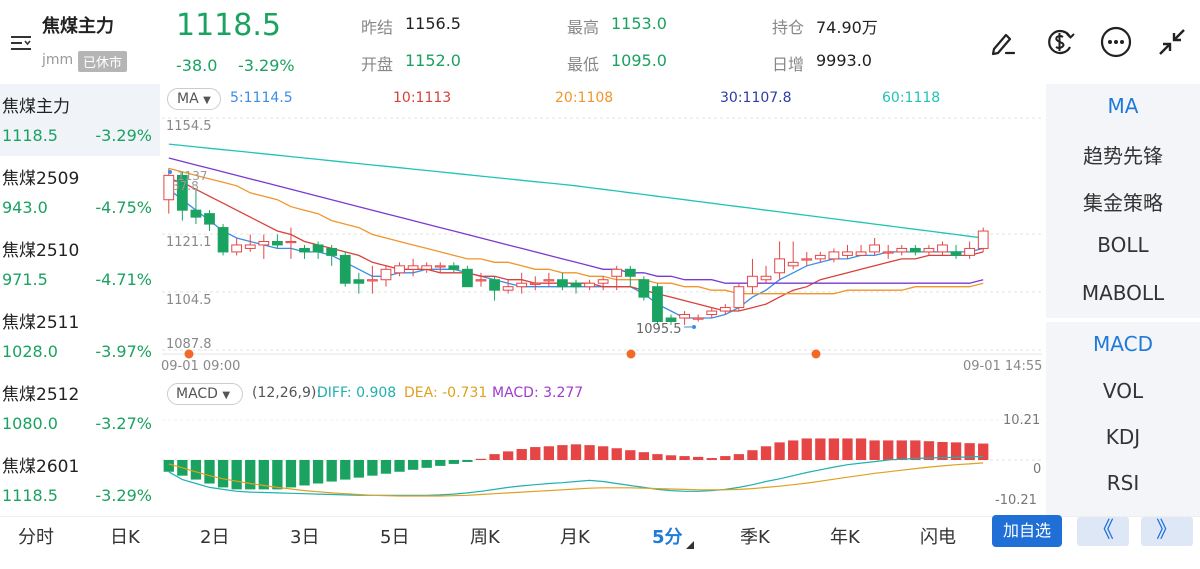  What do you see at coordinates (36, 537) in the screenshot?
I see `tab-intraday: 分时` at bounding box center [36, 537].